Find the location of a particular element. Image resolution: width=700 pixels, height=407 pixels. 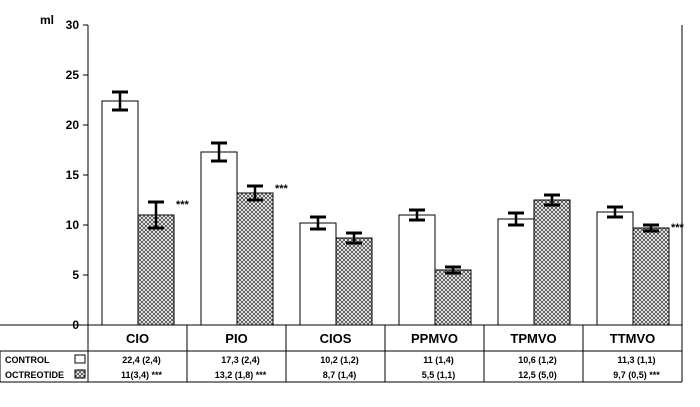

bar-control-ttmvo is located at coordinates (615, 268).